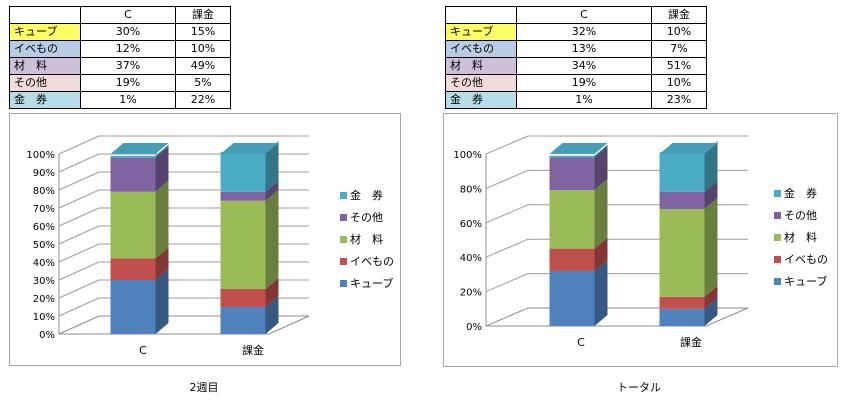 This screenshot has height=402, width=847. What do you see at coordinates (679, 49) in the screenshot?
I see `table-cell: 7%` at bounding box center [679, 49].